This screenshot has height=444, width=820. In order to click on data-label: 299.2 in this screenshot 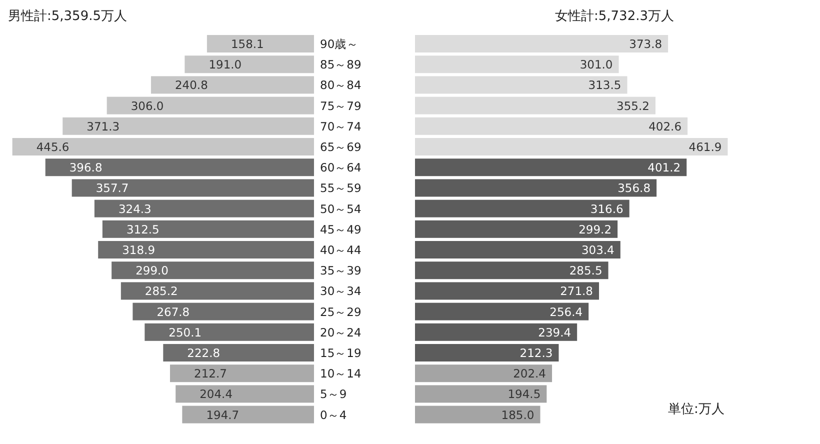, I will do `click(595, 229)`.